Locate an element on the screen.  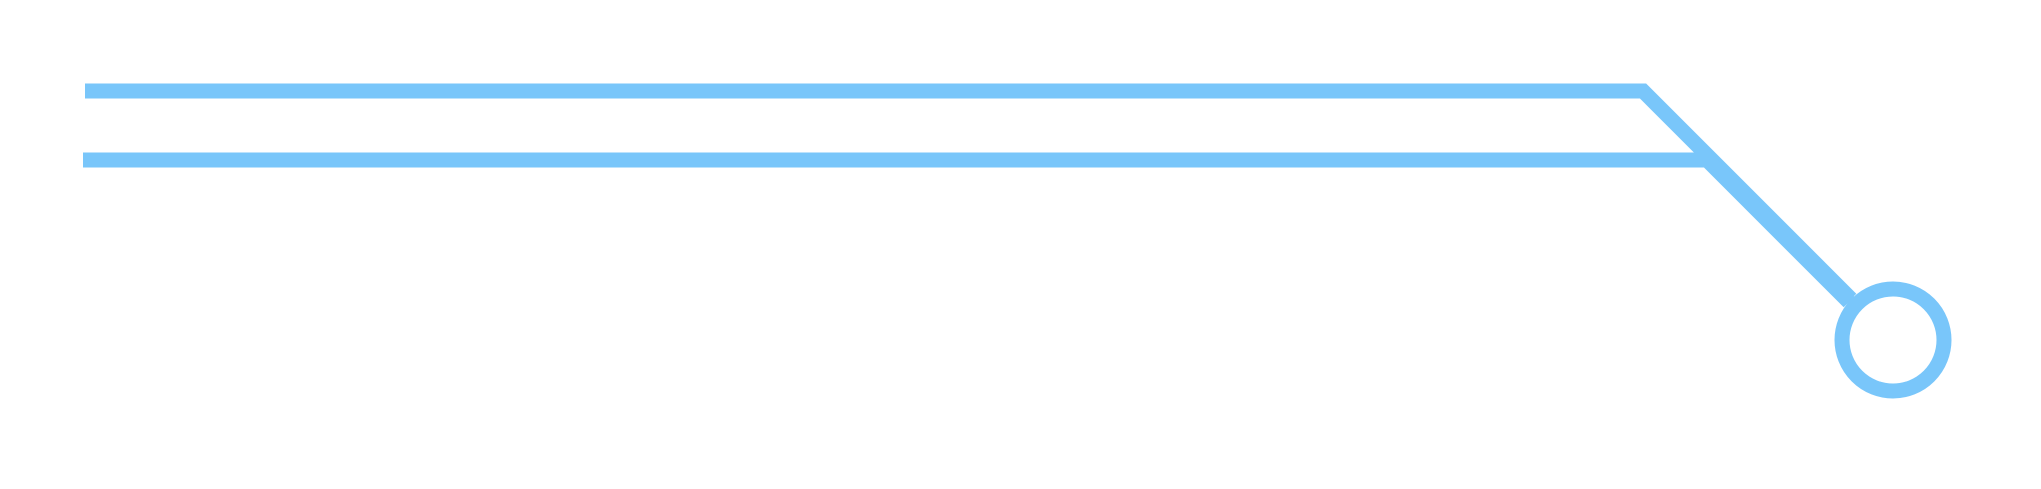
end-node-circle is located at coordinates (1893, 340).